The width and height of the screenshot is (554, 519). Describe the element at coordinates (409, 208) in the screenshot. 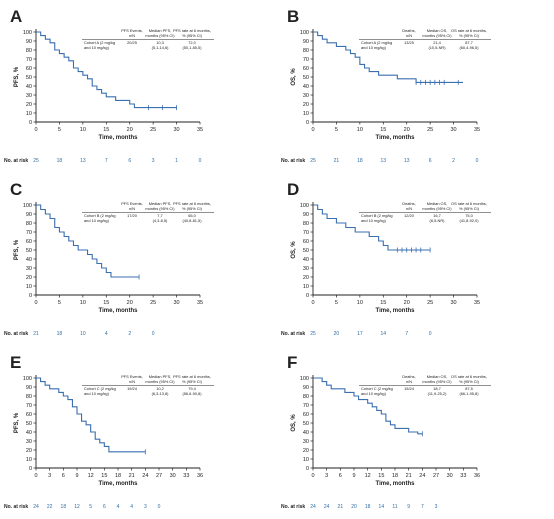

I see `table-cell-d: n/N` at that location.